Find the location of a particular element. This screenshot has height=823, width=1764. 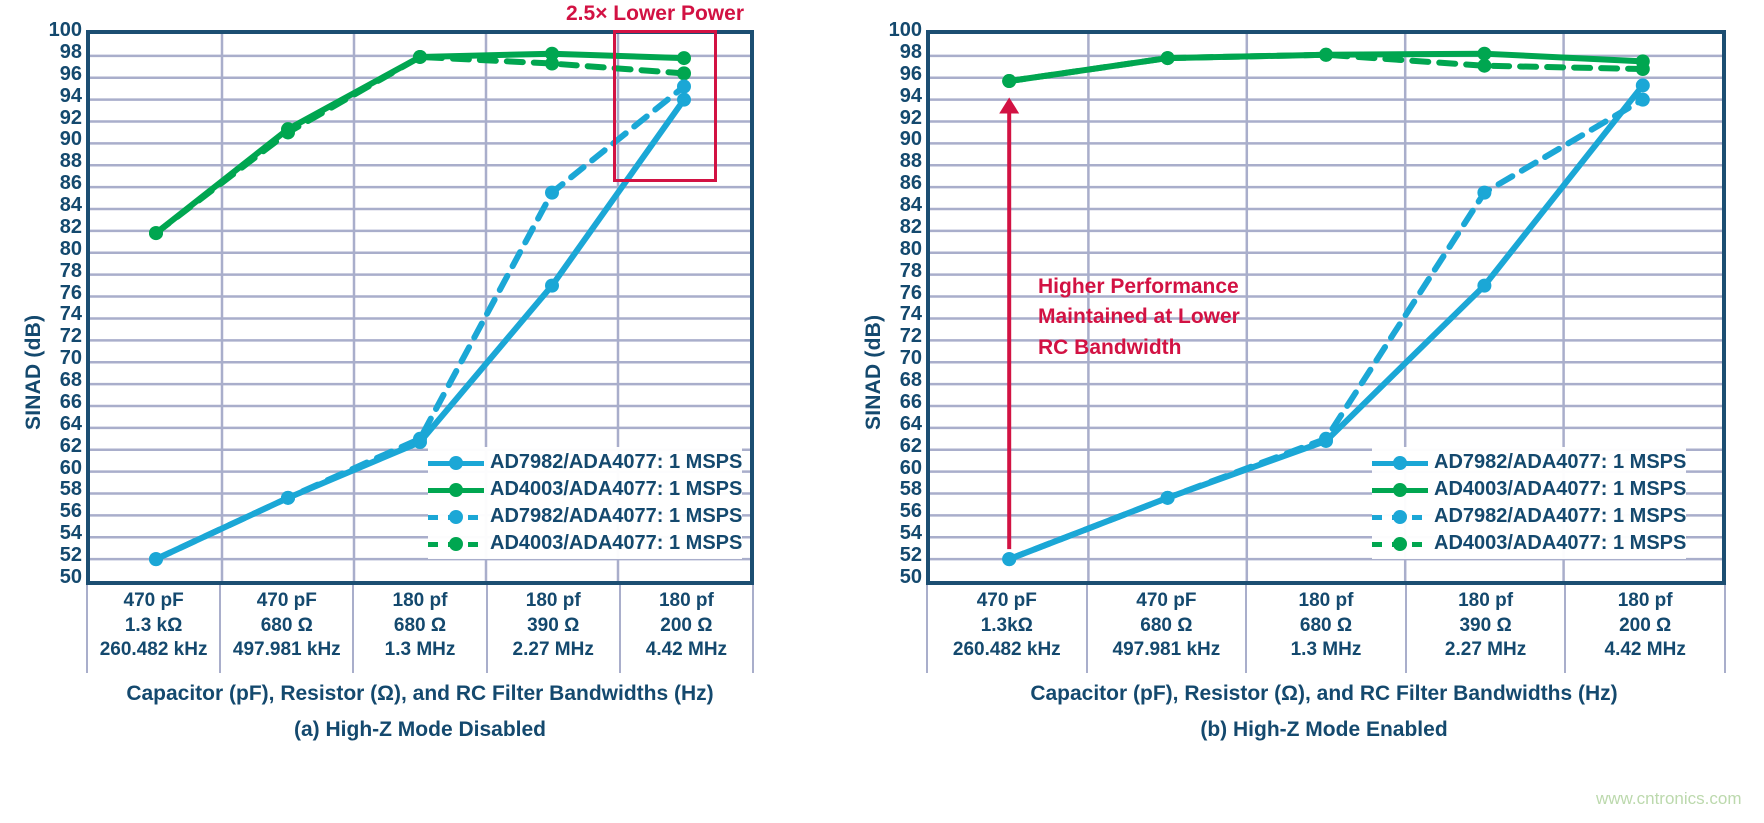

x-axis-category-cell: 470 pF 1.3kΩ 260.482 kHz is located at coordinates (1007, 629).